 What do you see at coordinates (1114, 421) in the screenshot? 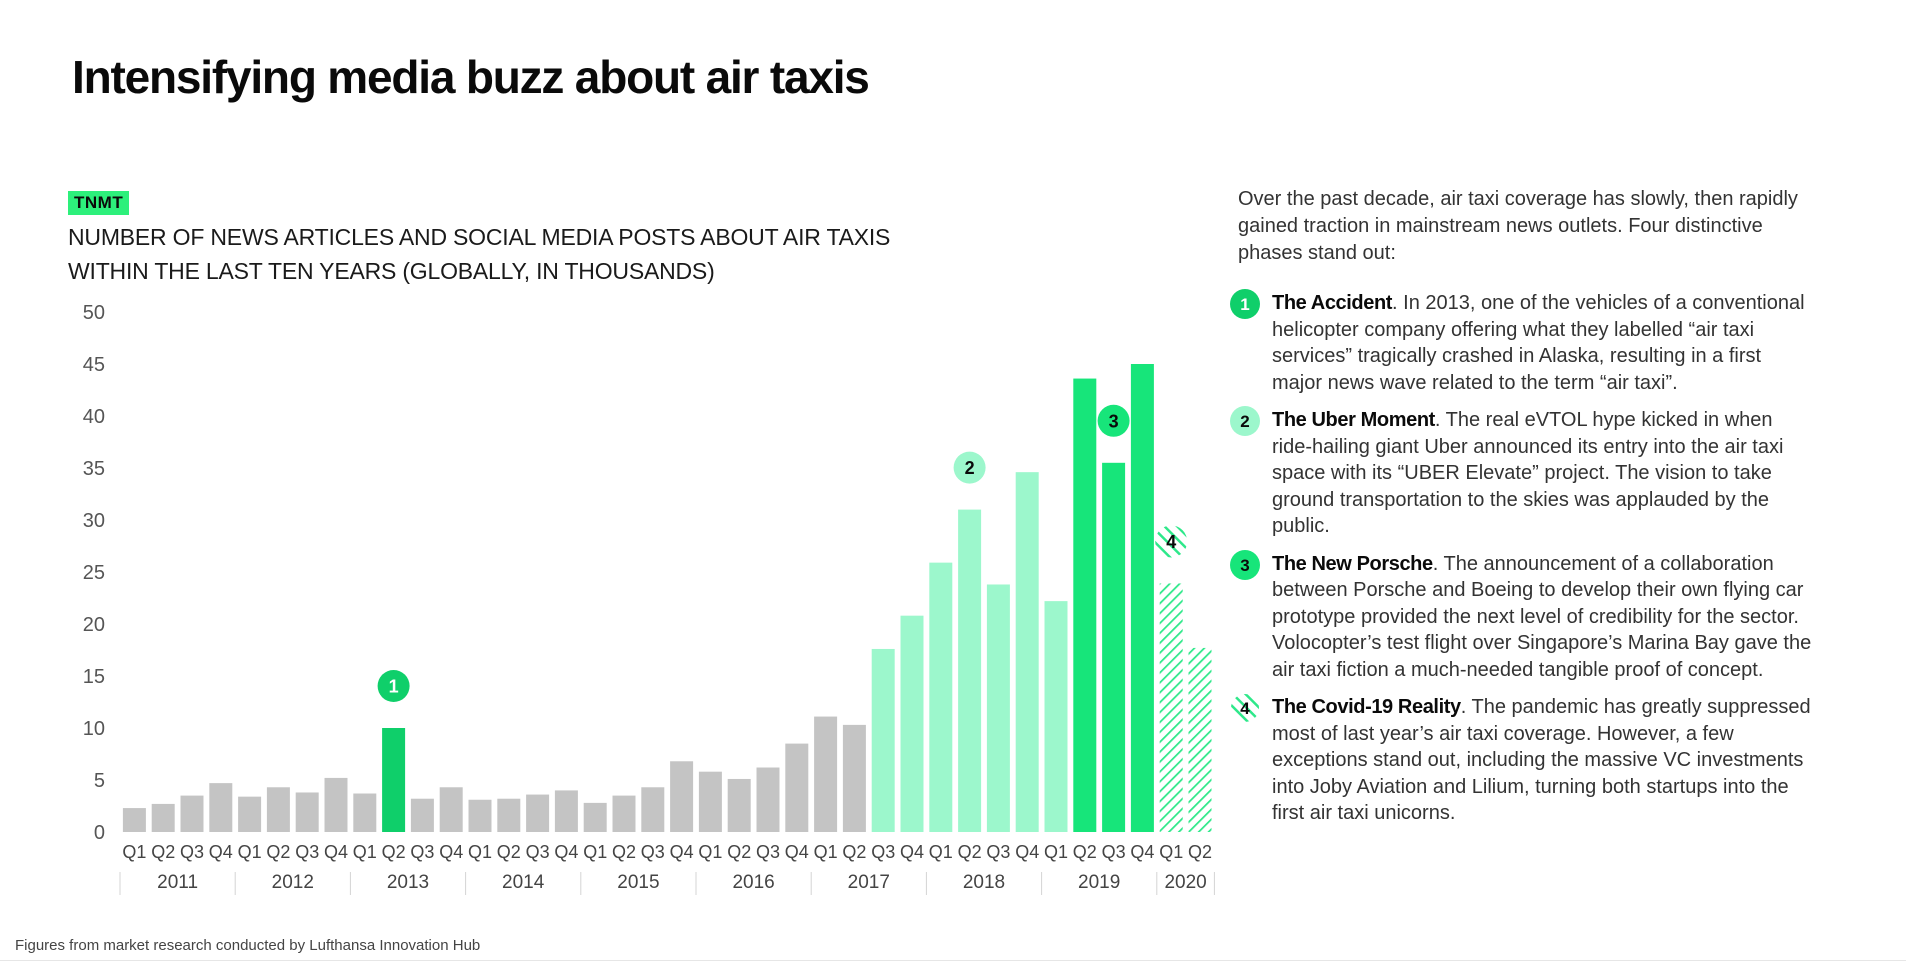
I see `phase-marker-label: 3` at bounding box center [1114, 421].